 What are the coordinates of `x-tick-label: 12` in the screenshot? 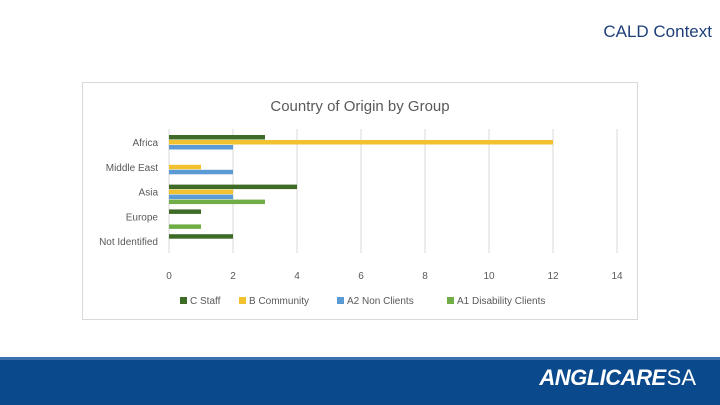 It's located at (553, 276).